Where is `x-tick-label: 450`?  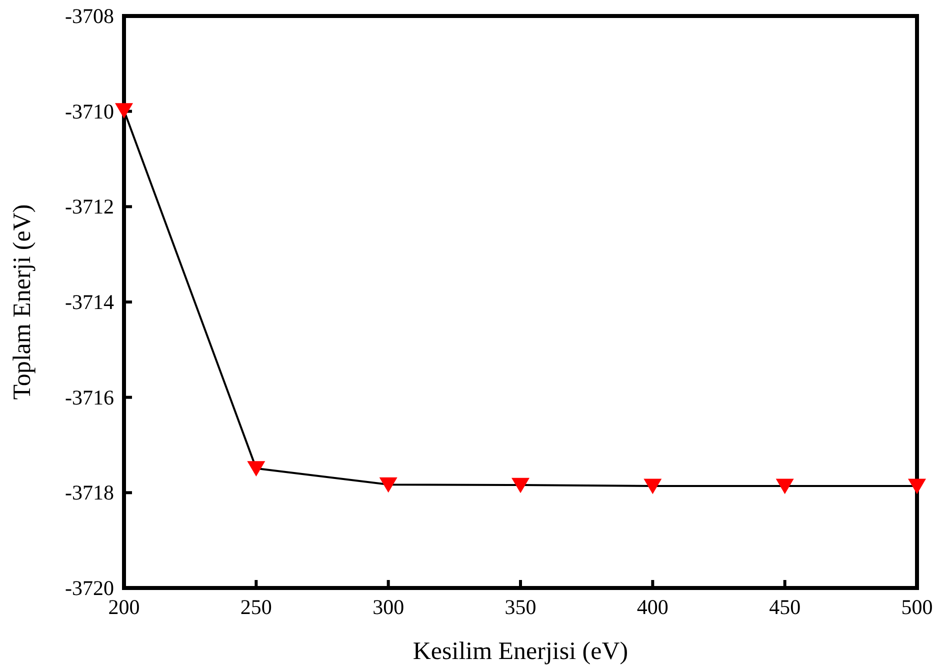
x-tick-label: 450 is located at coordinates (785, 607).